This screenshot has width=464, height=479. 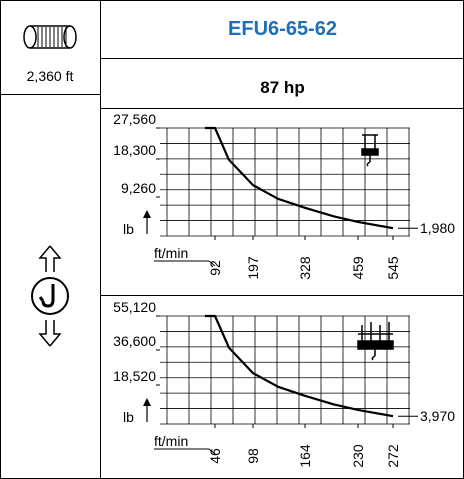 What do you see at coordinates (393, 268) in the screenshot?
I see `x-tick-label: 545` at bounding box center [393, 268].